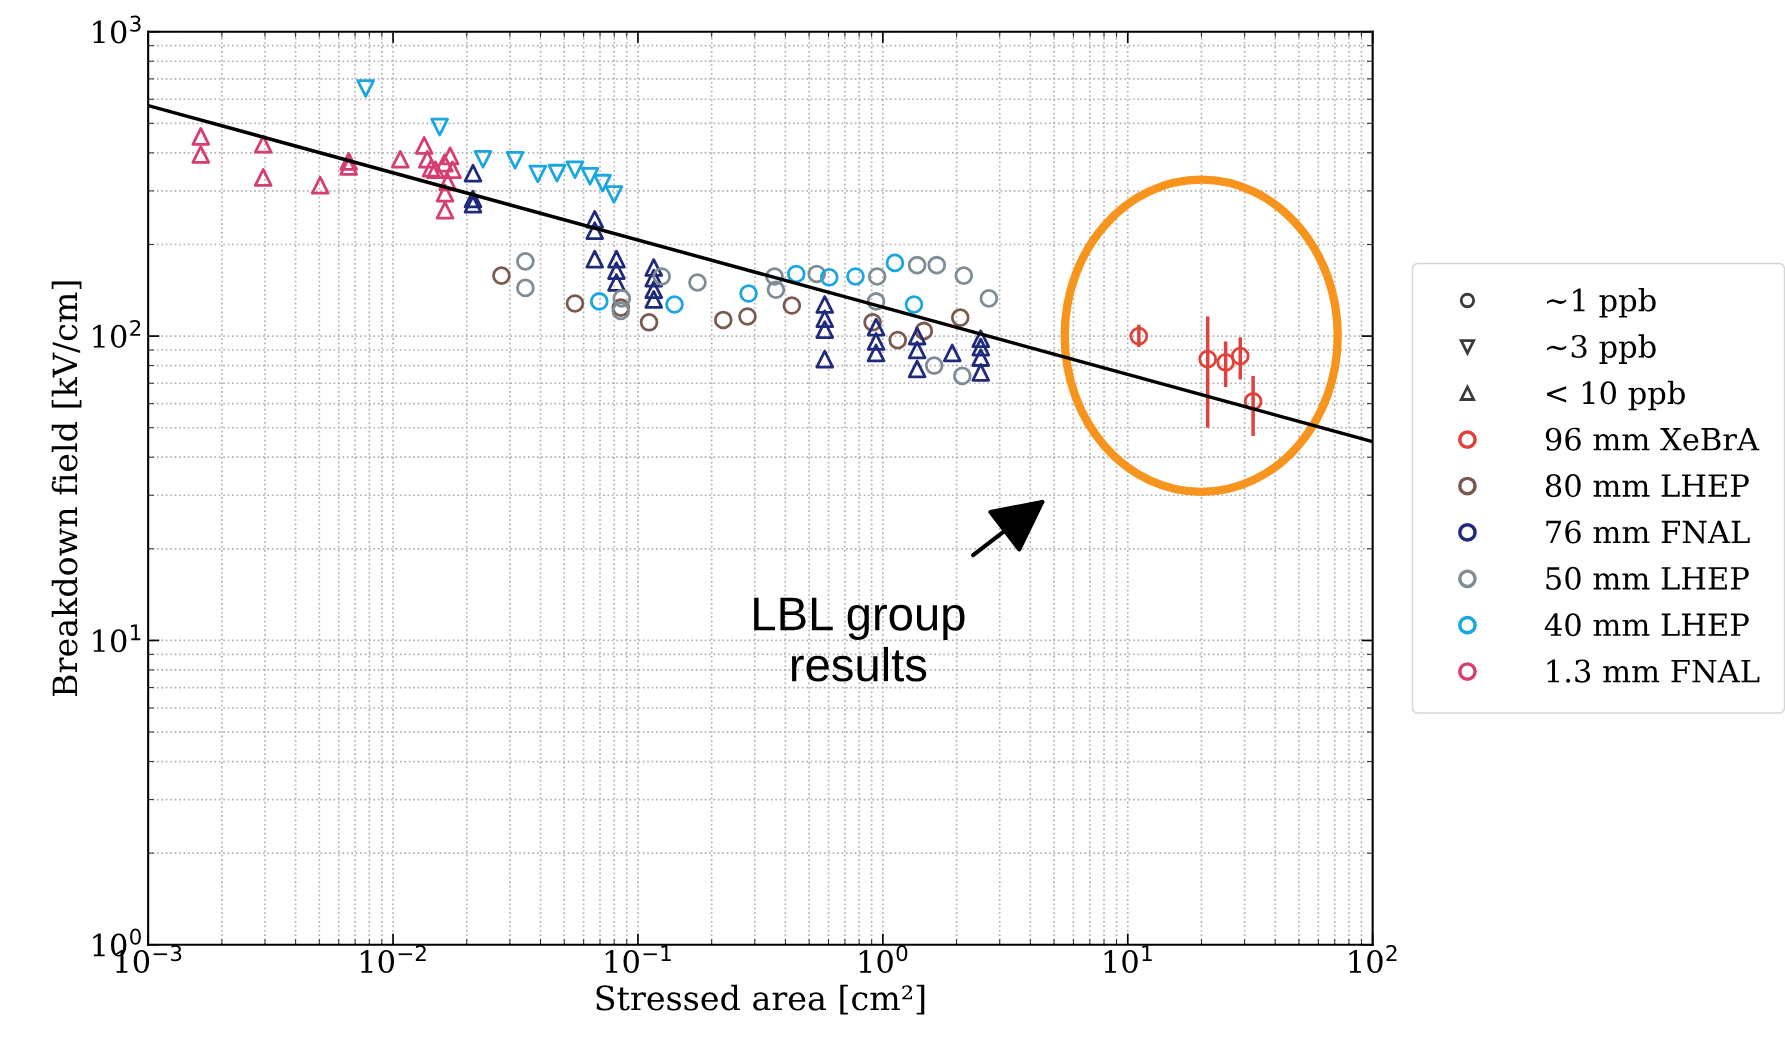 The image size is (1785, 1058). I want to click on legend-label: 50 mm LHEP, so click(1647, 578).